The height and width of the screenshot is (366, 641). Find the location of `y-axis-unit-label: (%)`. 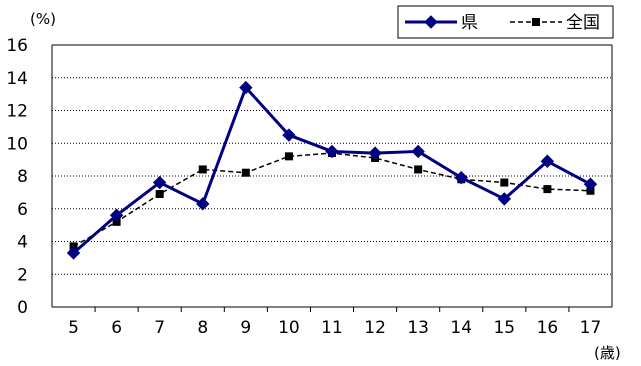

y-axis-unit-label: (%) is located at coordinates (43, 19).